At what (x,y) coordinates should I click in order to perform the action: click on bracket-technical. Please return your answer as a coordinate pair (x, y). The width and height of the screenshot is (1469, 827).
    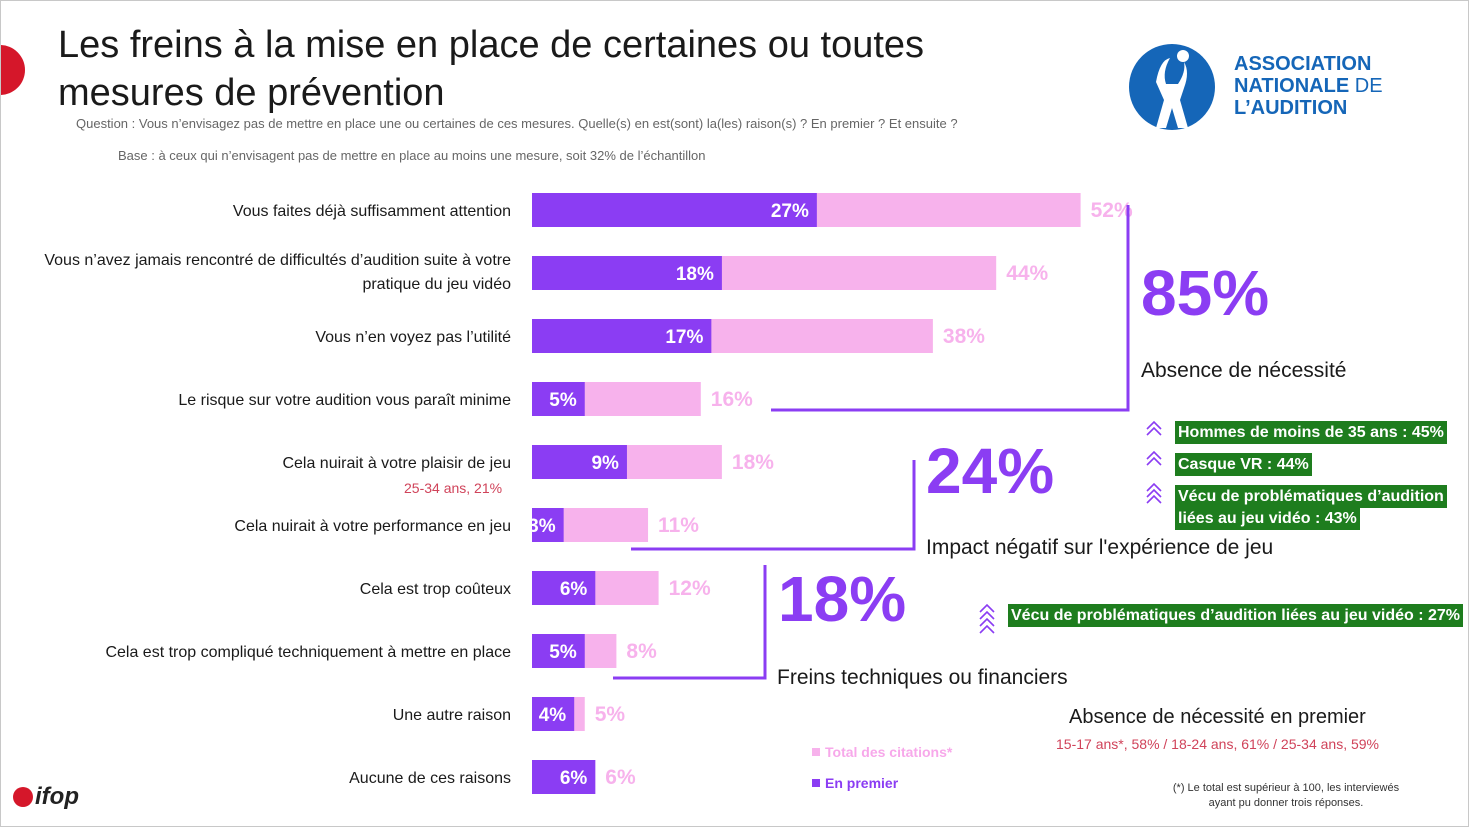
    Looking at the image, I should click on (690, 622).